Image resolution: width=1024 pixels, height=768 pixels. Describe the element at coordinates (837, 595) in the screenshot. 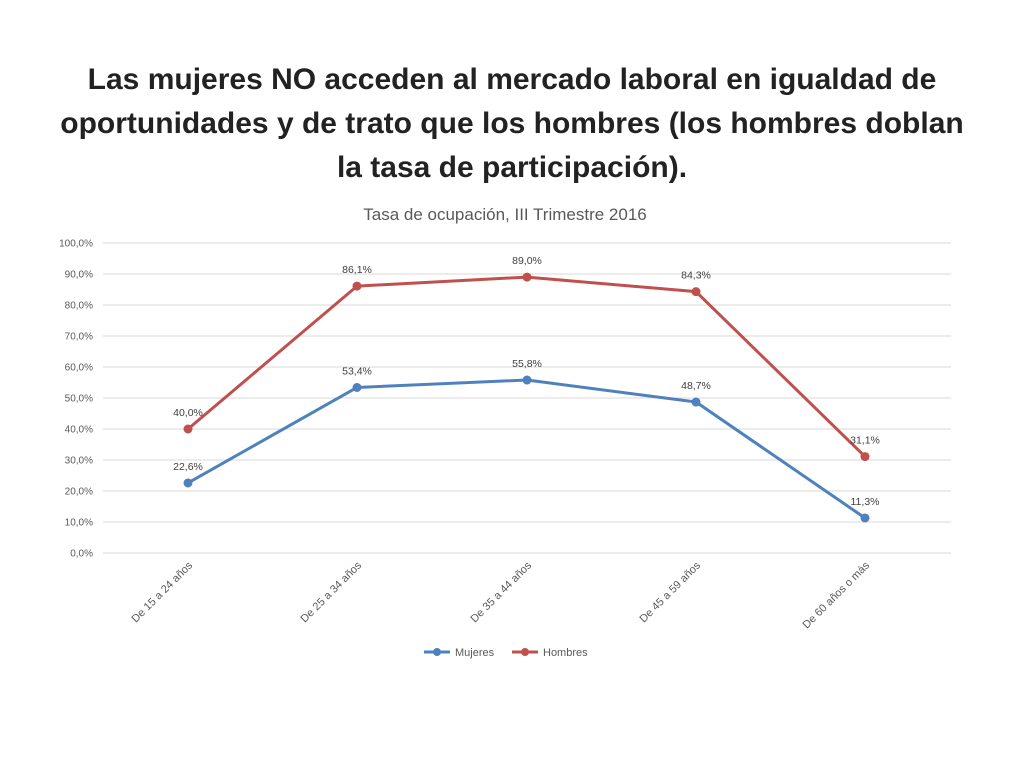

I see `x-tick-label: De 60 años o más` at that location.